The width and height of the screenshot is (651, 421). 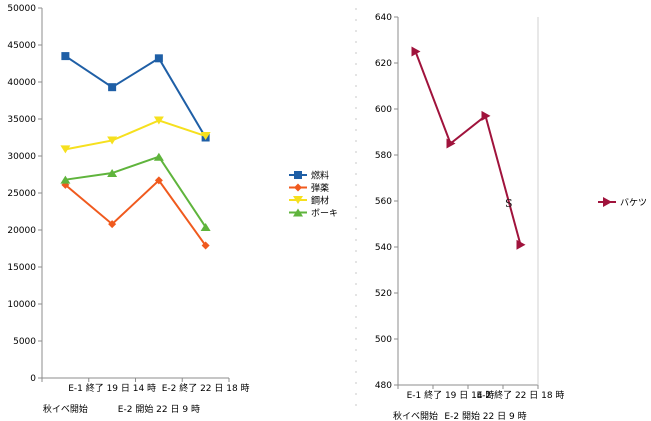 I want to click on y-tick-label: 480, so click(x=383, y=386).